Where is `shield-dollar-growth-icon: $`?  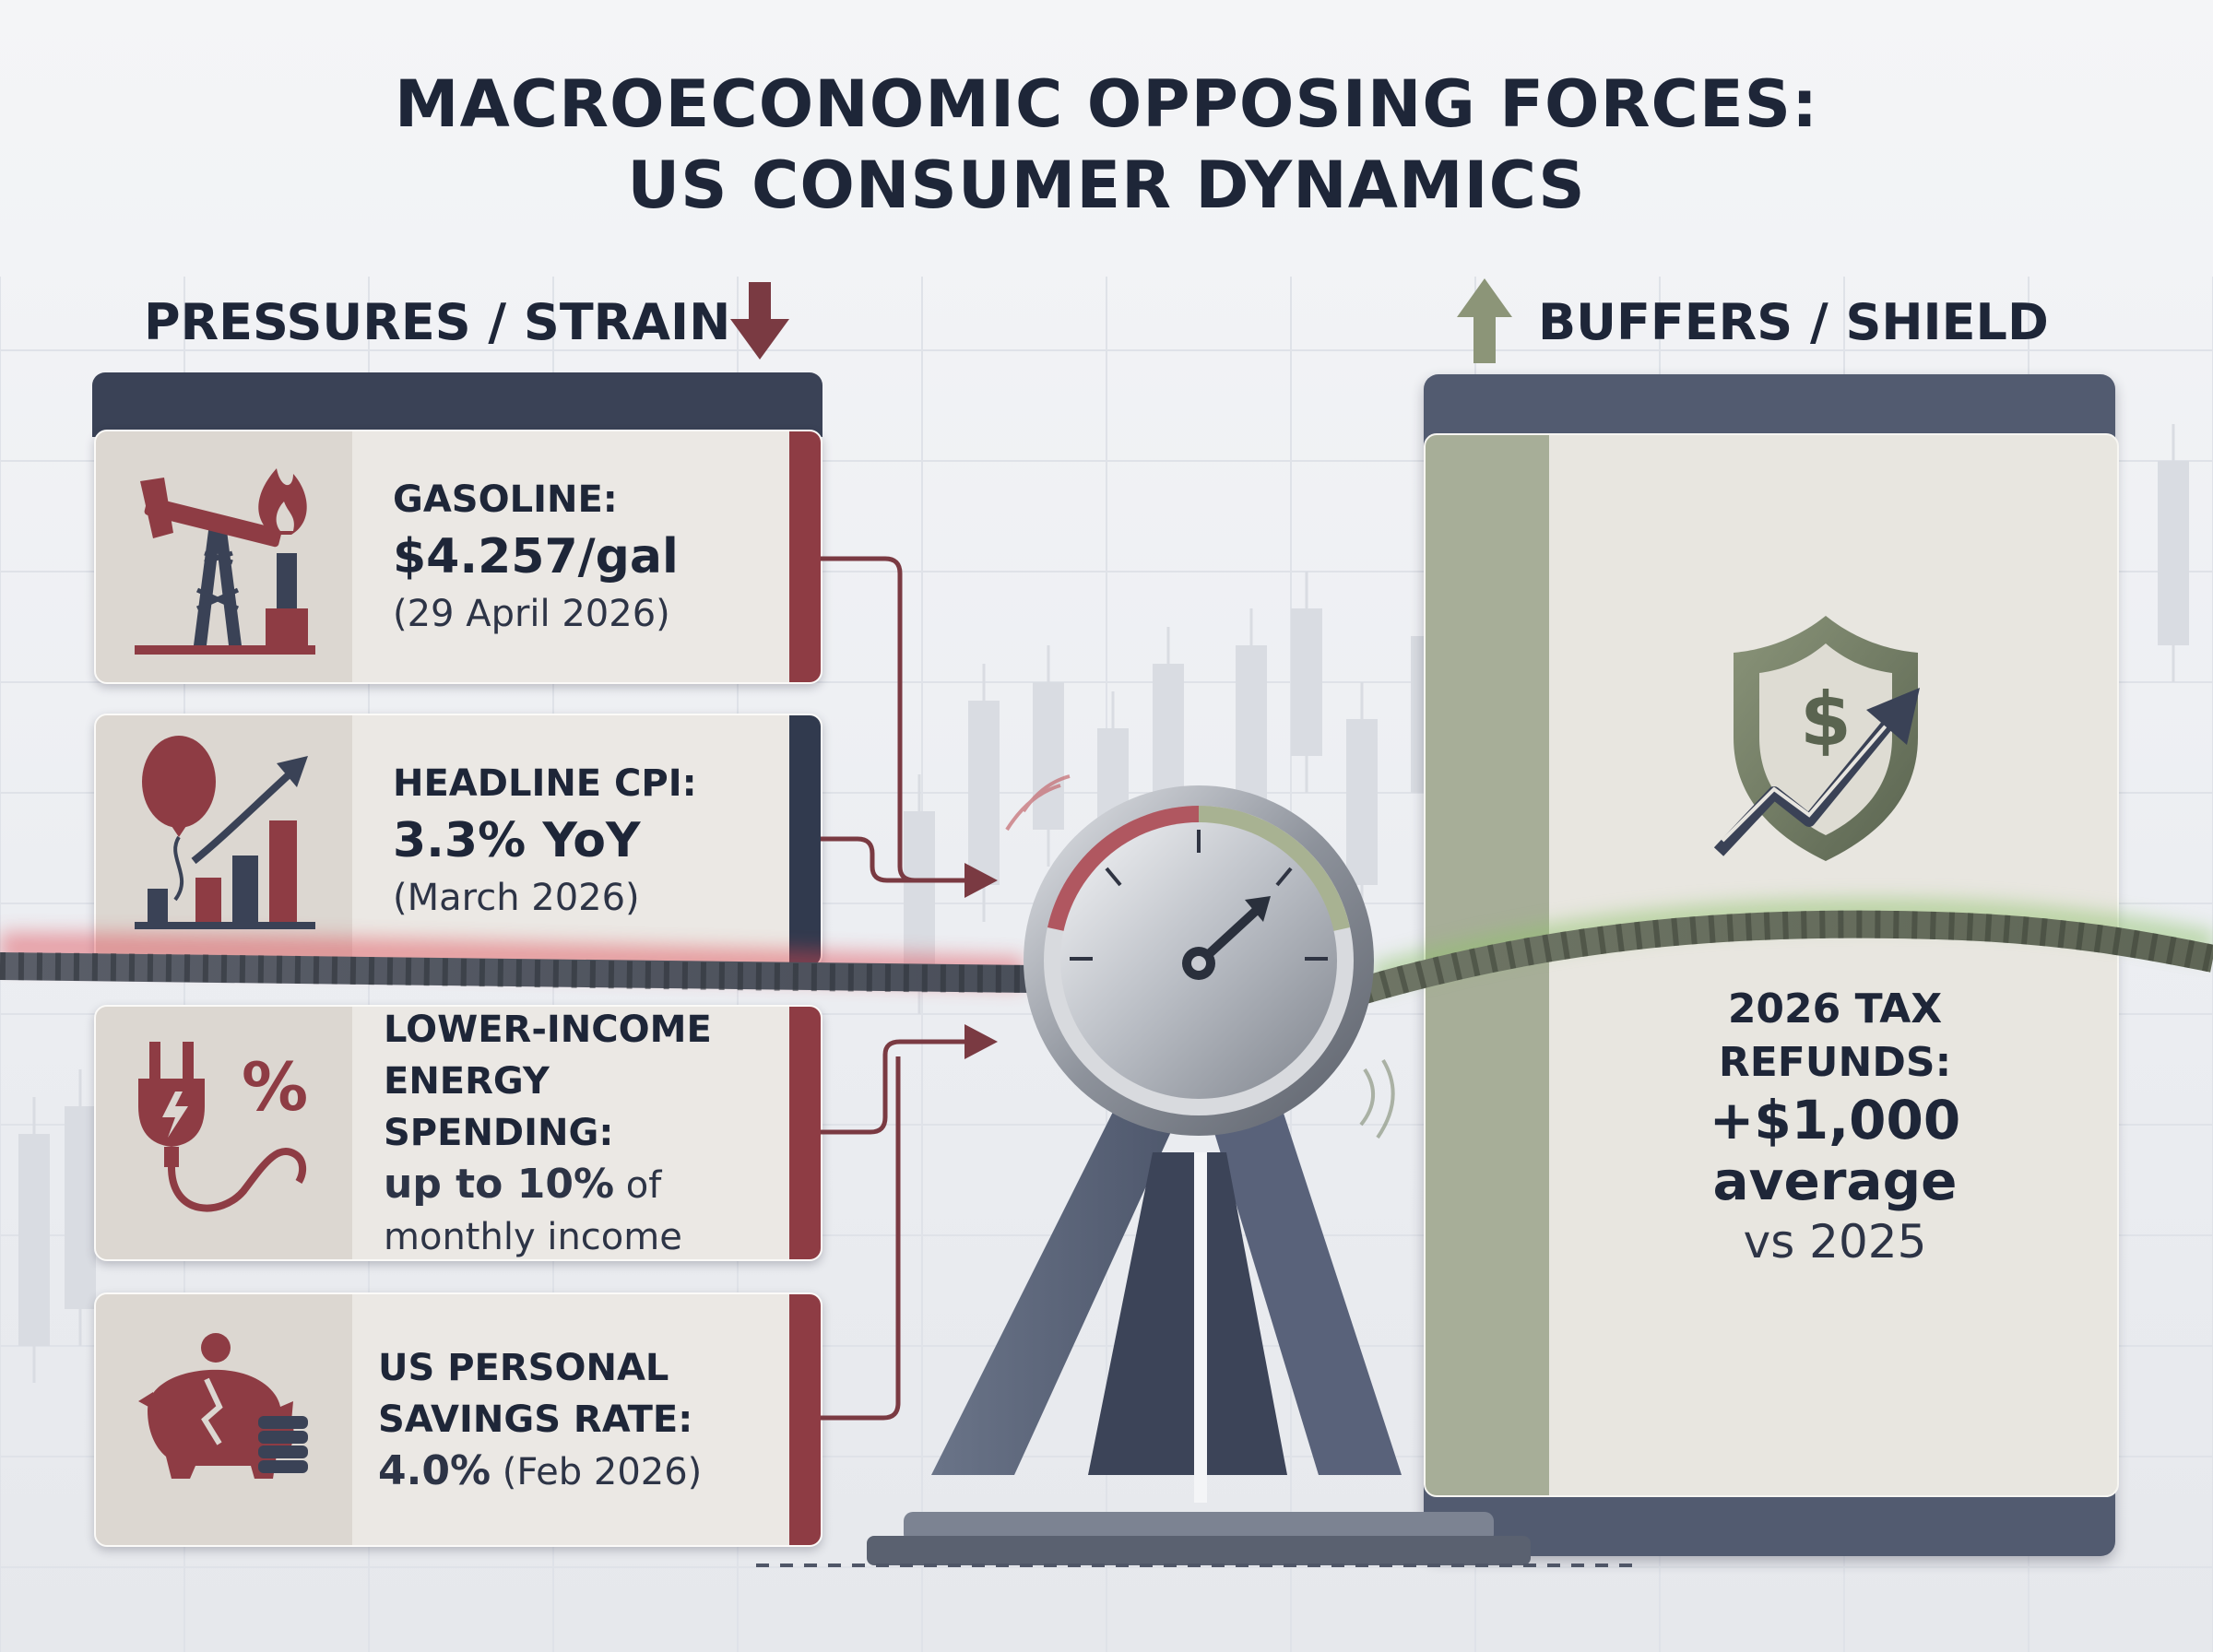 shield-dollar-growth-icon: $ is located at coordinates (1816, 738).